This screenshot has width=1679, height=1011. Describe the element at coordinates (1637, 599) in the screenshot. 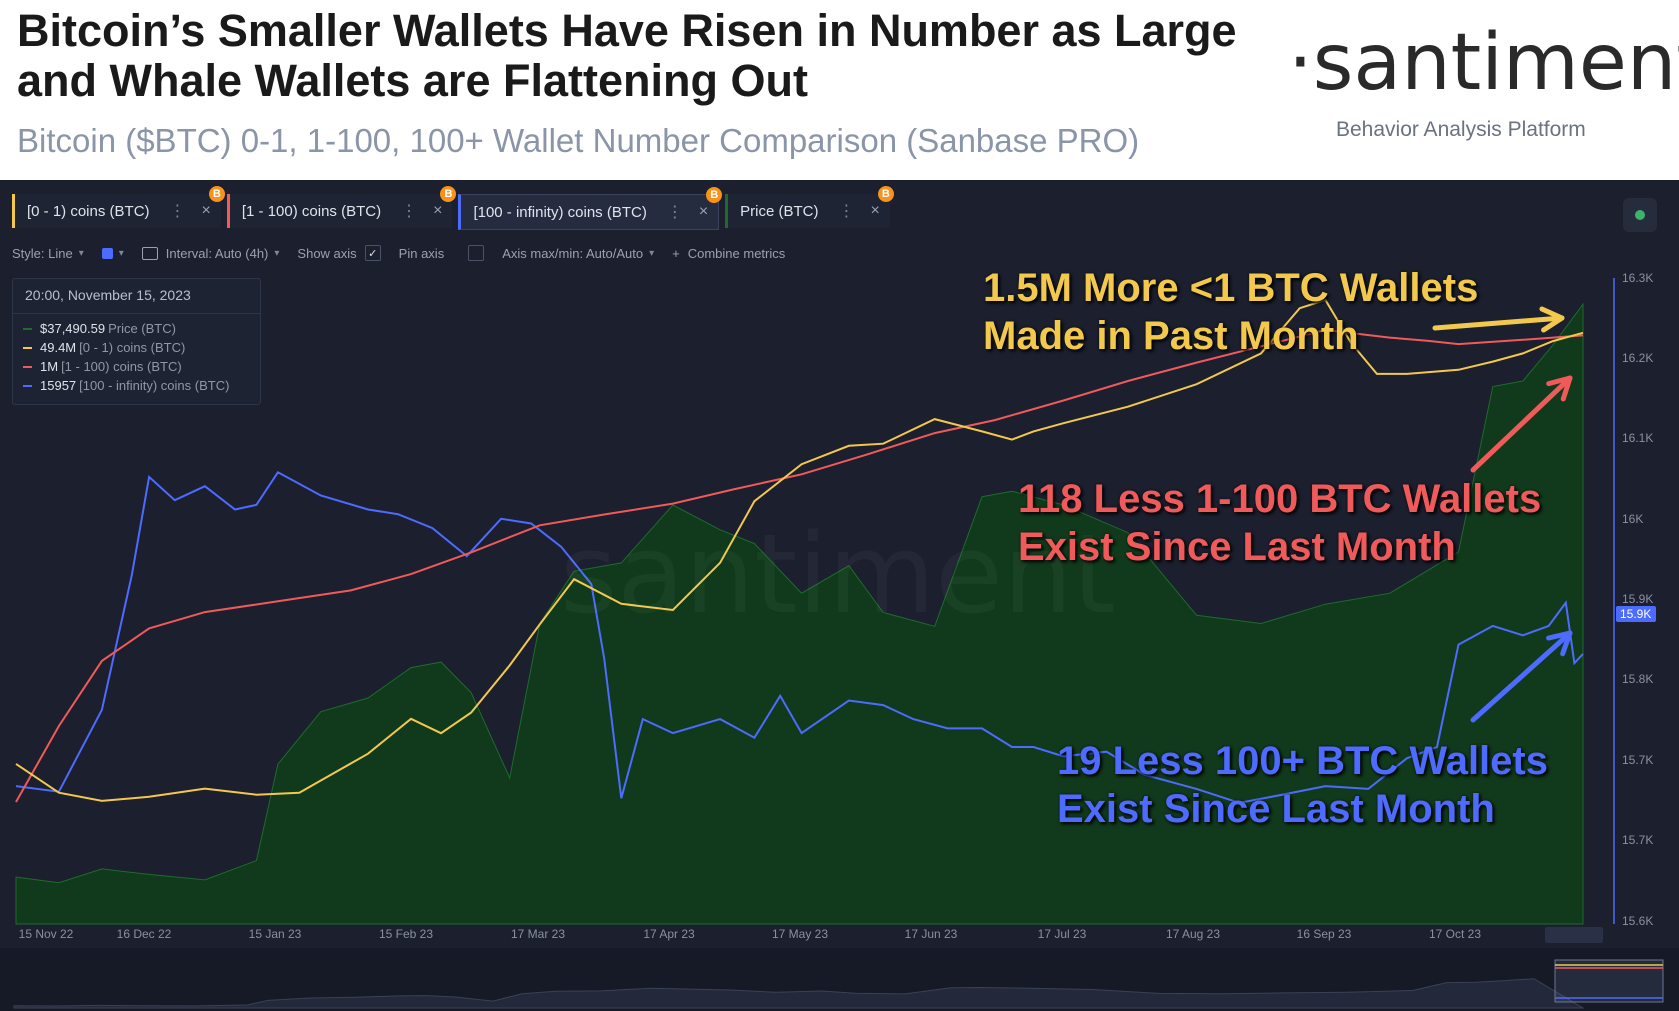

I see `y-tick-label: 15.9K` at that location.